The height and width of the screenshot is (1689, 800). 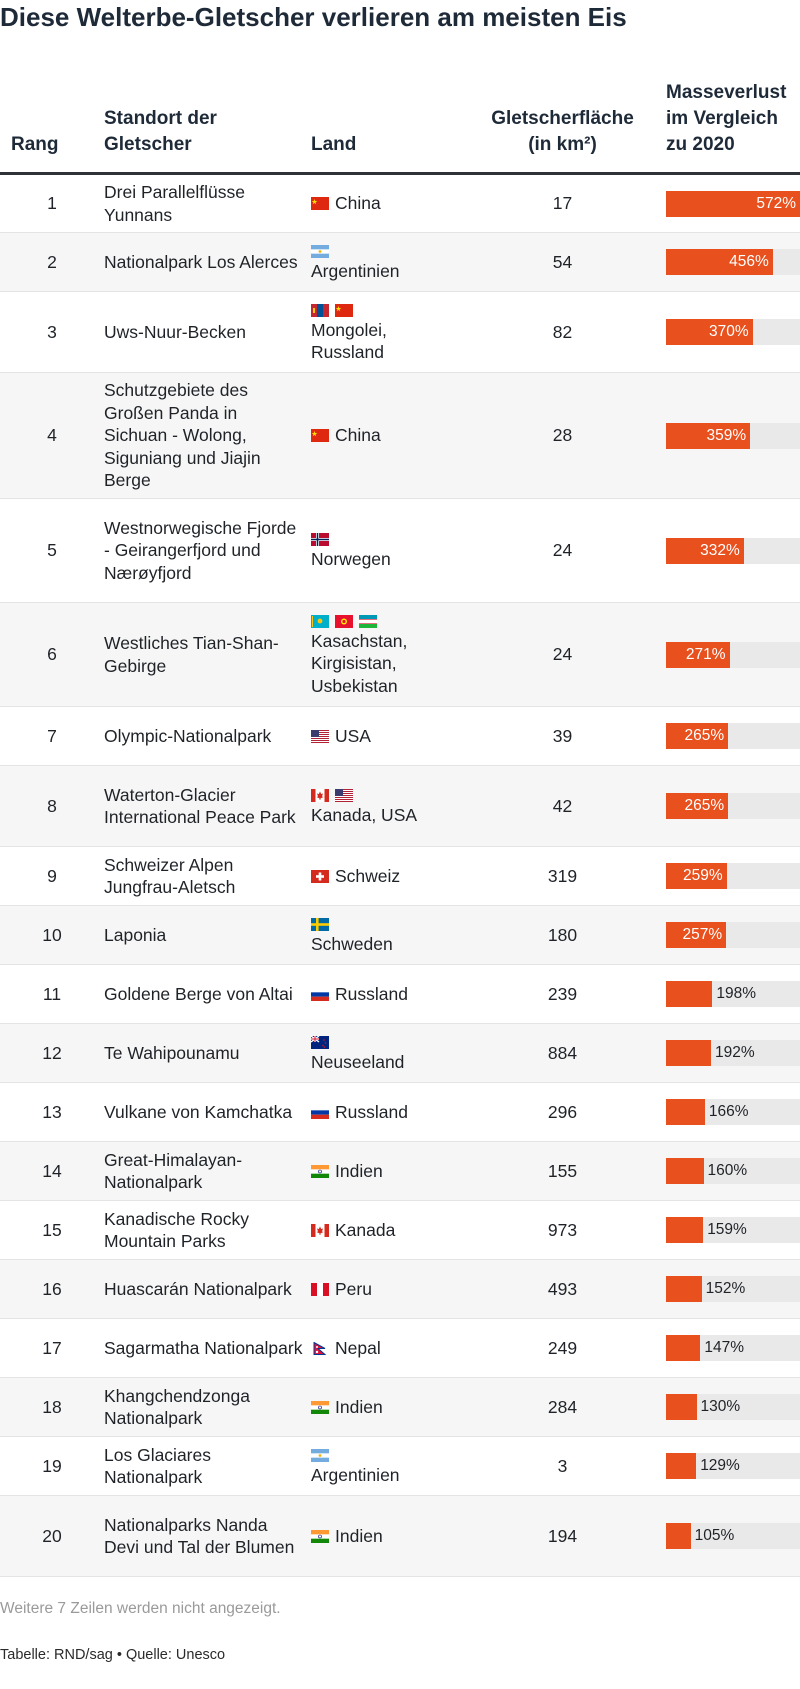 I want to click on loss-bar-track: 152%, so click(x=733, y=1289).